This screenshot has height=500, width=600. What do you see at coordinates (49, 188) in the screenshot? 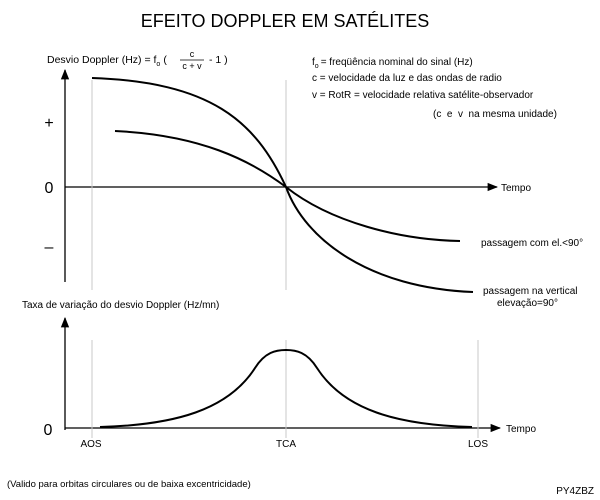
I see `top-zero-label: 0` at bounding box center [49, 188].